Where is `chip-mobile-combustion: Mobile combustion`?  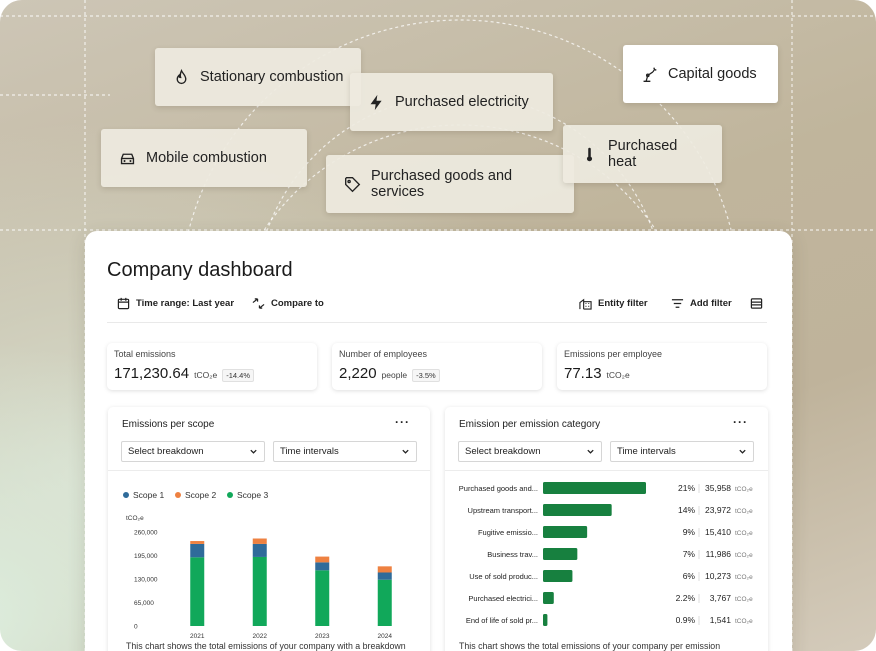
chip-mobile-combustion: Mobile combustion is located at coordinates (204, 158).